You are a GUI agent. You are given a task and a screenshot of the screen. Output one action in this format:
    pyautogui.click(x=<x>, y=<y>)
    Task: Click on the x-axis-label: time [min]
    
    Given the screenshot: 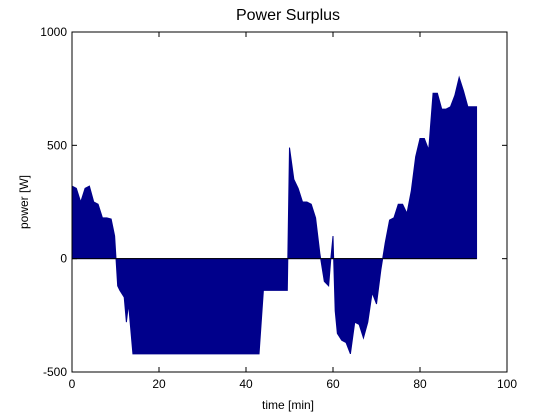 What is the action you would take?
    pyautogui.click(x=288, y=405)
    